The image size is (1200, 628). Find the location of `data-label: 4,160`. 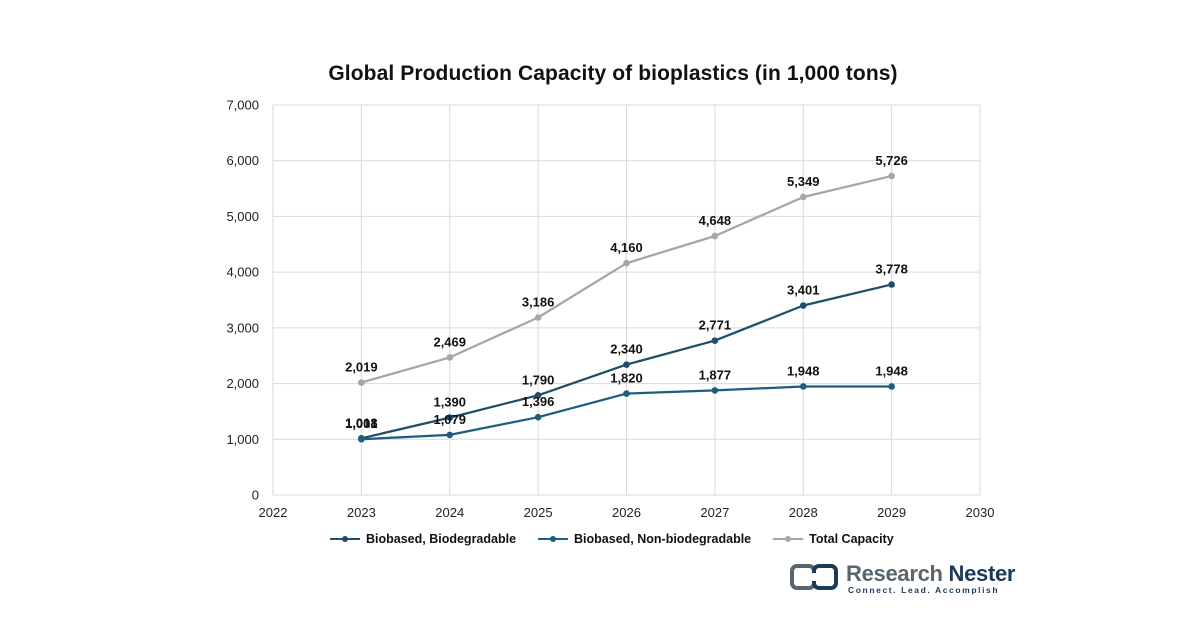

data-label: 4,160 is located at coordinates (626, 247).